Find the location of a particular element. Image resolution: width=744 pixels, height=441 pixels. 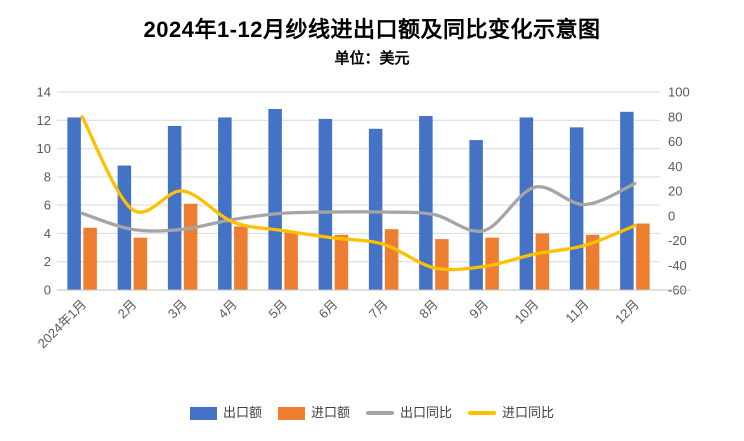

right-axis-tick-label: 20 is located at coordinates (675, 191).